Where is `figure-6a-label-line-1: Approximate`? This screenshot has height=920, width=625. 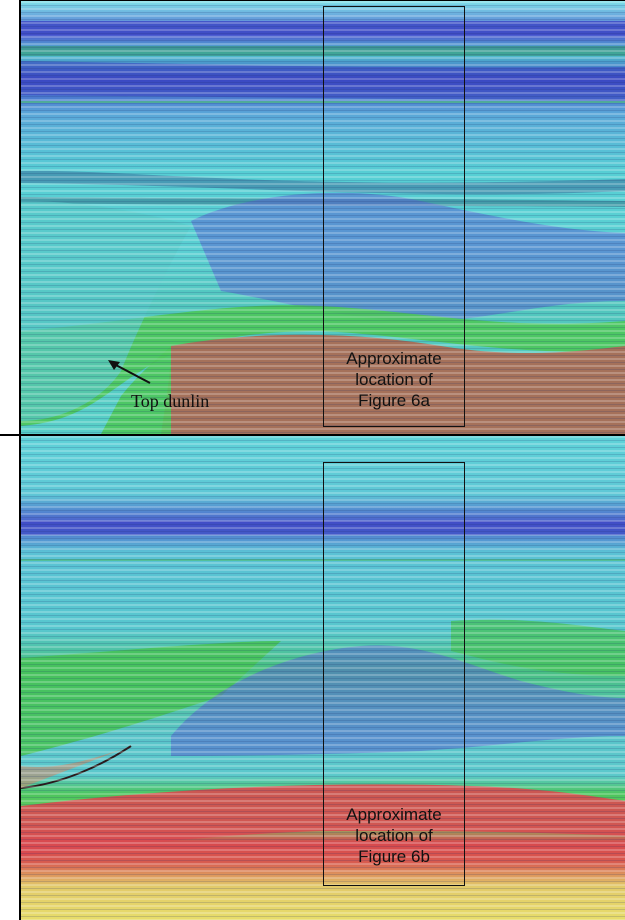
figure-6a-label-line-1: Approximate is located at coordinates (394, 358).